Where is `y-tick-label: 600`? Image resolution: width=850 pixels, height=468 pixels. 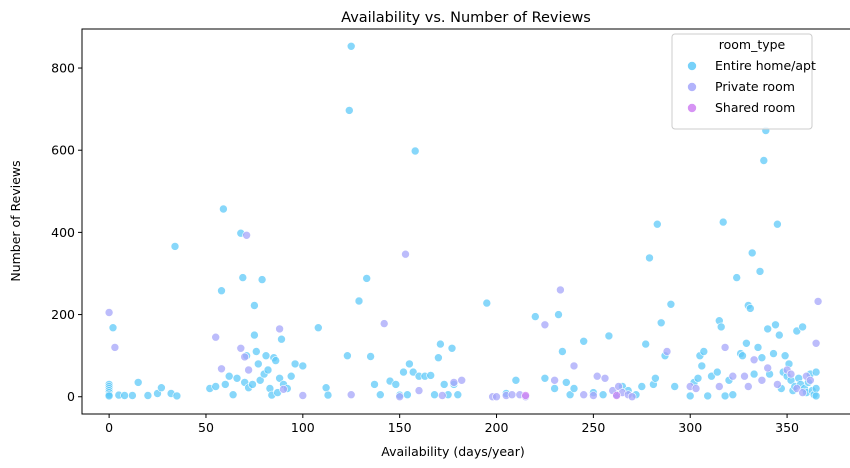
y-tick-label: 600 is located at coordinates (63, 150).